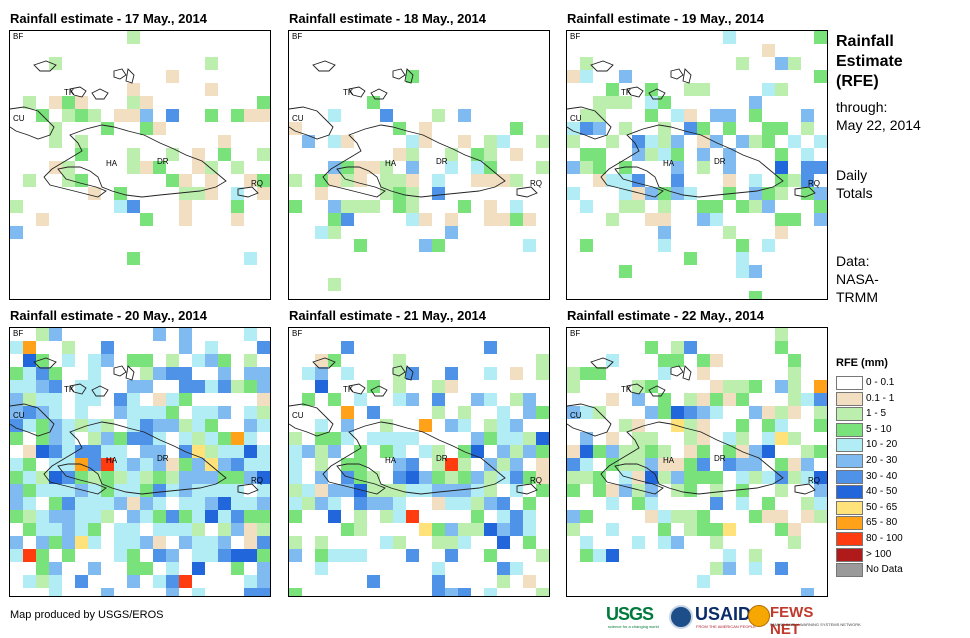 The height and width of the screenshot is (638, 970). Describe the element at coordinates (388, 18) in the screenshot. I see `panel-title-18: Rainfall estimate - 18 May., 2014` at that location.